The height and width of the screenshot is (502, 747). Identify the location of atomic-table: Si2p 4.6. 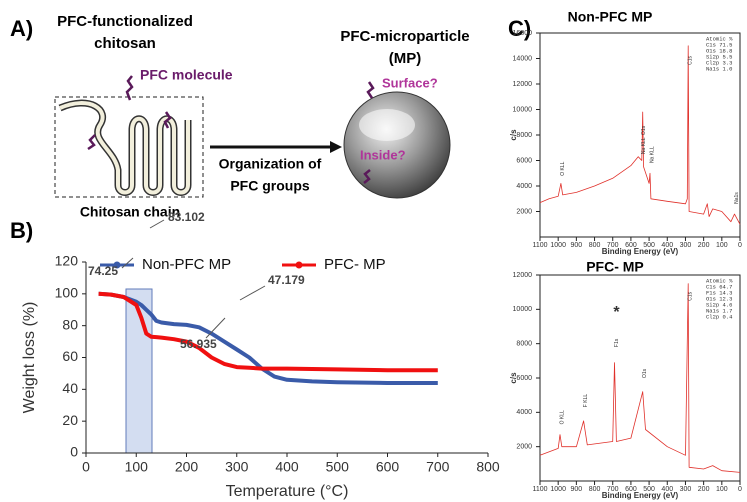
(719, 304).